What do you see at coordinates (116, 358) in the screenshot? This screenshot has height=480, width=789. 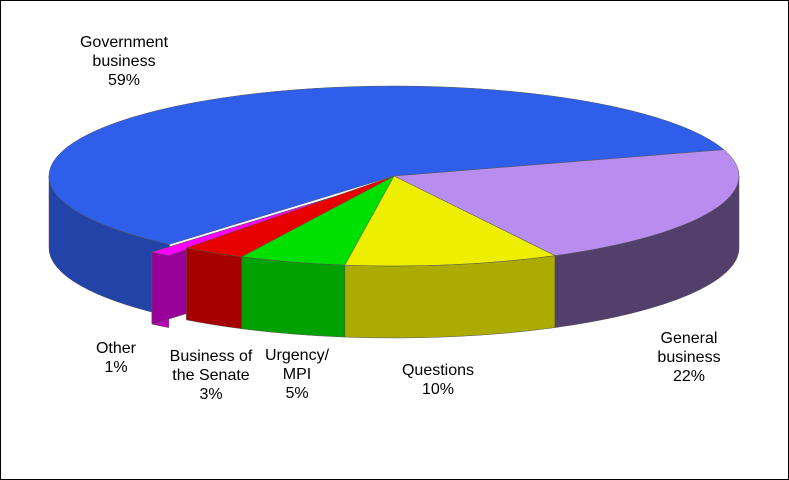 I see `slice-label: Other 1%` at bounding box center [116, 358].